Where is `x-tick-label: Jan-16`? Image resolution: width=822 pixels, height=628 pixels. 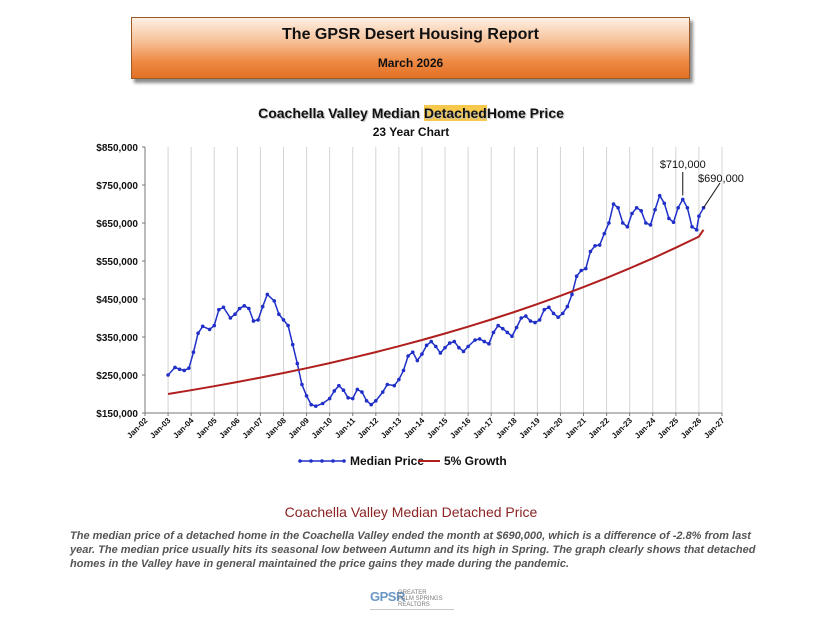
x-tick-label: Jan-16 is located at coordinates (460, 428).